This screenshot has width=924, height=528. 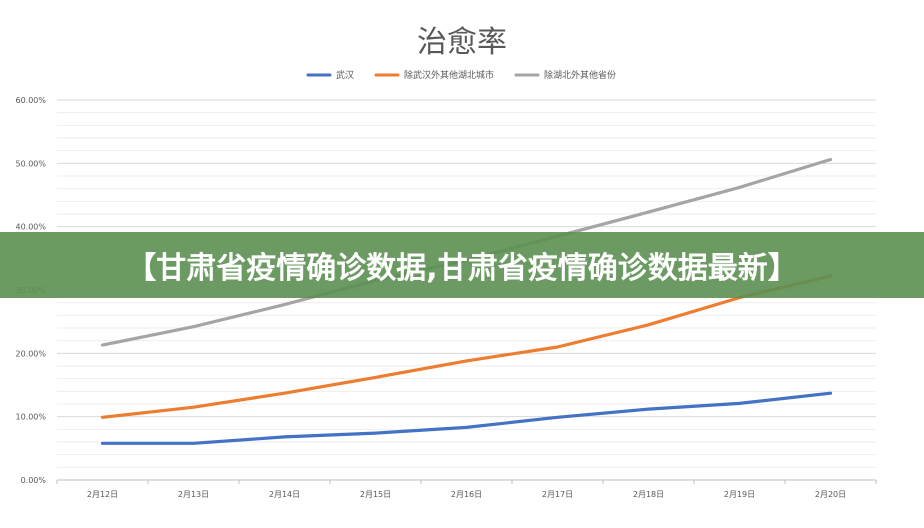 I want to click on y-tick-label: 10.00%, so click(x=30, y=417).